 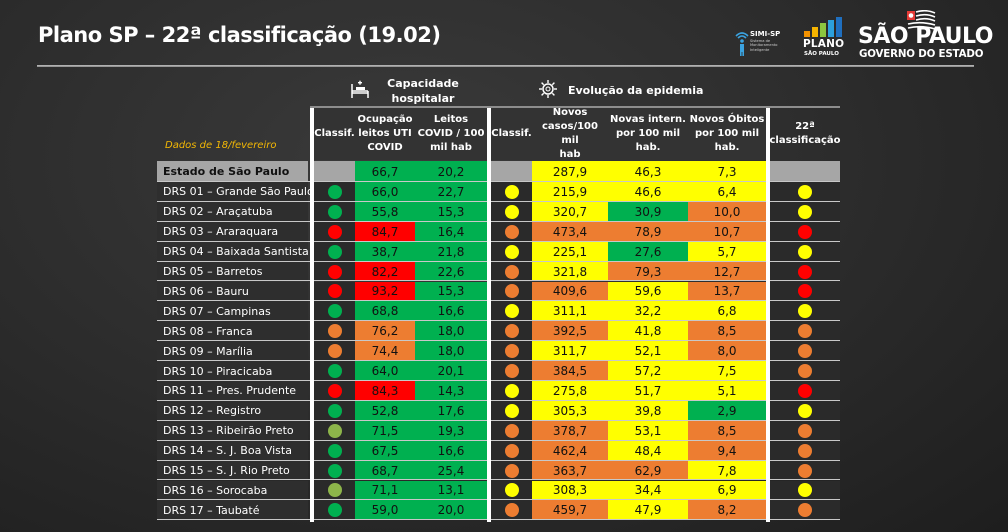 What do you see at coordinates (727, 351) in the screenshot?
I see `obitos-cell: 8,0` at bounding box center [727, 351].